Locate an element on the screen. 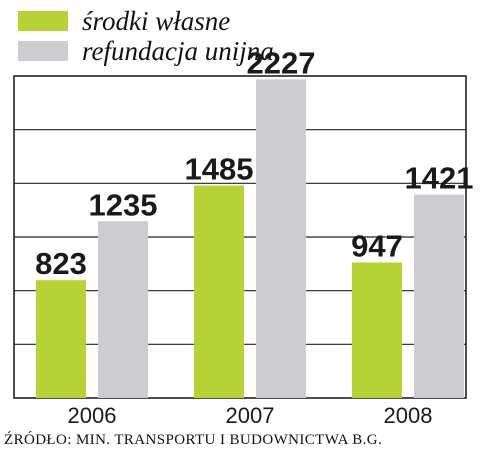 This screenshot has width=500, height=457. legend-label-eu-refund: refundacja unijna is located at coordinates (178, 50).